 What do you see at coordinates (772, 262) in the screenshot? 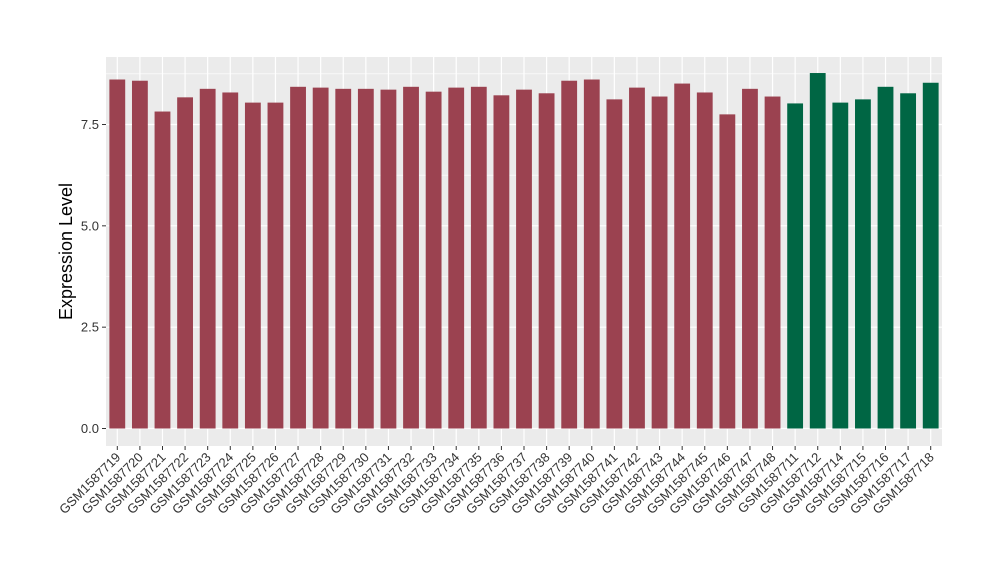
I see `bar-GSM1587748` at bounding box center [772, 262].